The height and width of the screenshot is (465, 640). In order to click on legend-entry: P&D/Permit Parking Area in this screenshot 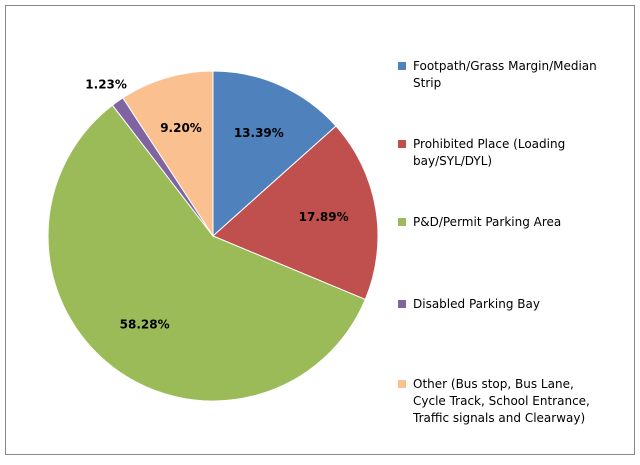, I will do `click(500, 222)`.